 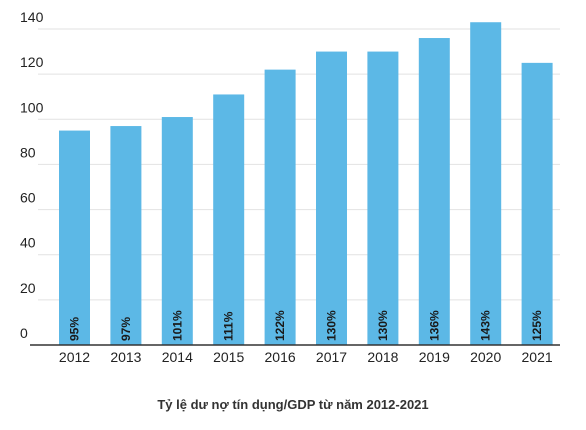 What do you see at coordinates (126, 329) in the screenshot?
I see `data-label: 97%` at bounding box center [126, 329].